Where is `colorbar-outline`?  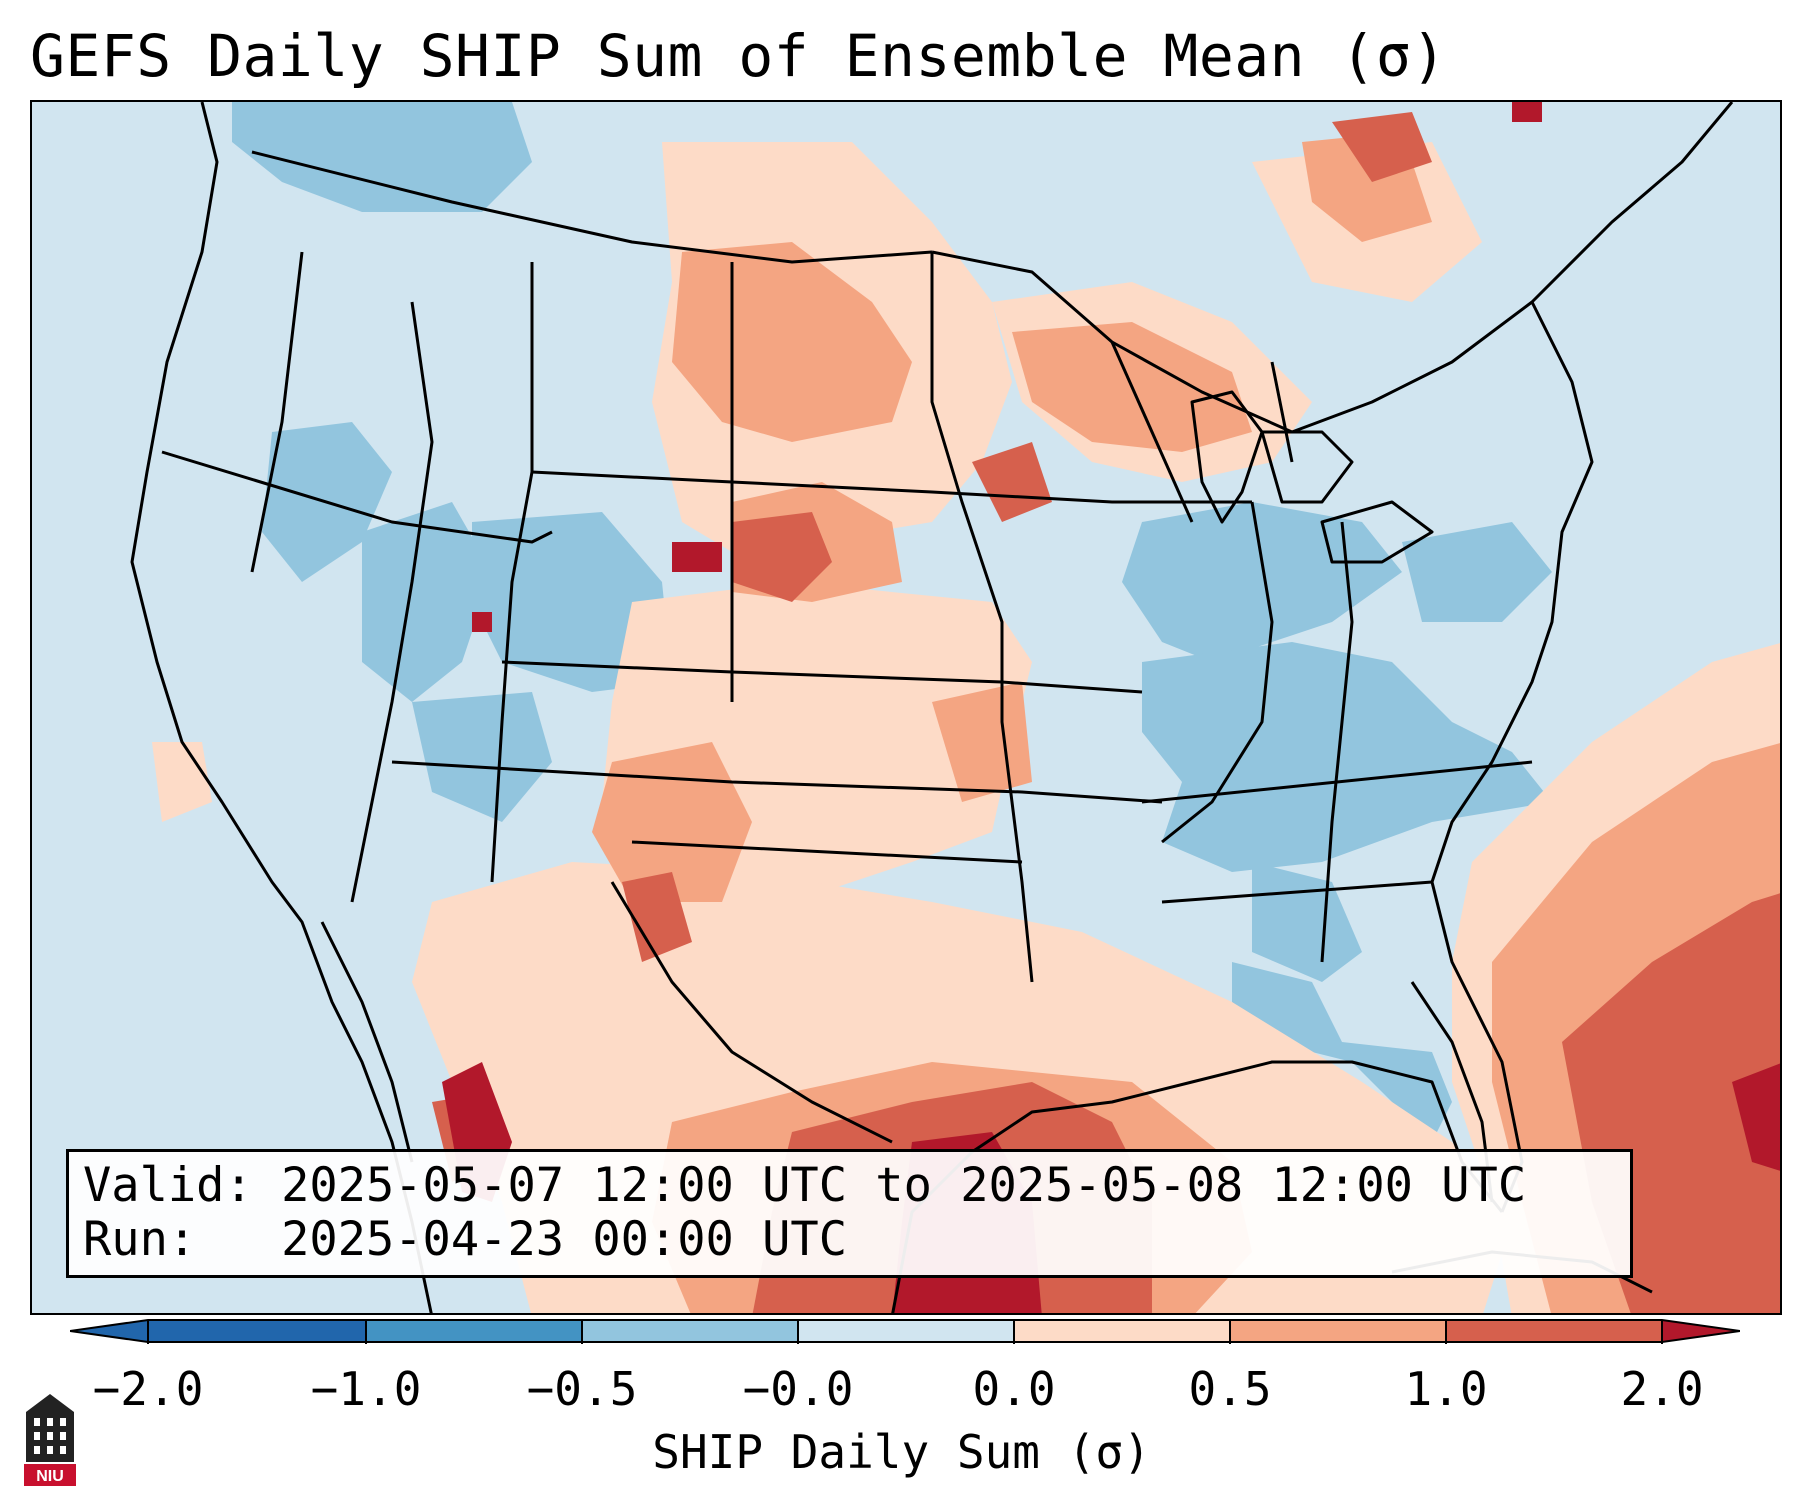 colorbar-outline is located at coordinates (905, 1331).